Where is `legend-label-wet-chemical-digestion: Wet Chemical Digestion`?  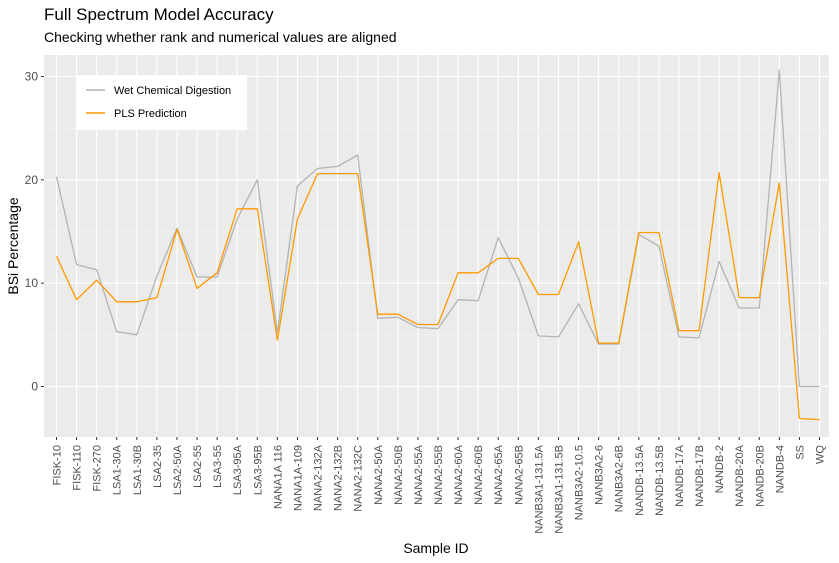 legend-label-wet-chemical-digestion: Wet Chemical Digestion is located at coordinates (172, 91).